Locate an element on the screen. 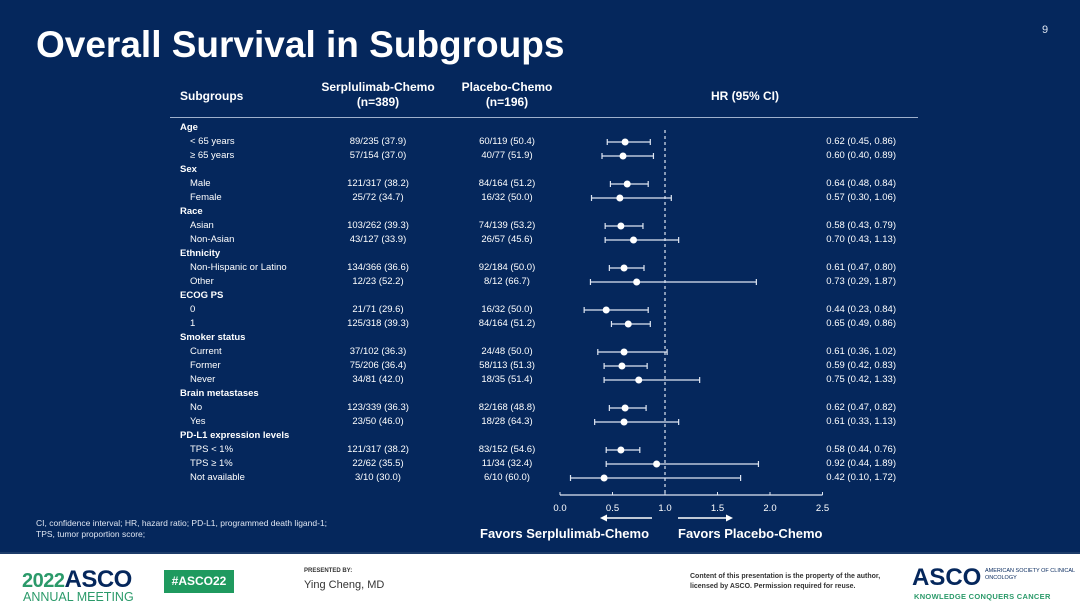 The image size is (1080, 608). slide-title: Overall Survival in Subgroups is located at coordinates (300, 44).